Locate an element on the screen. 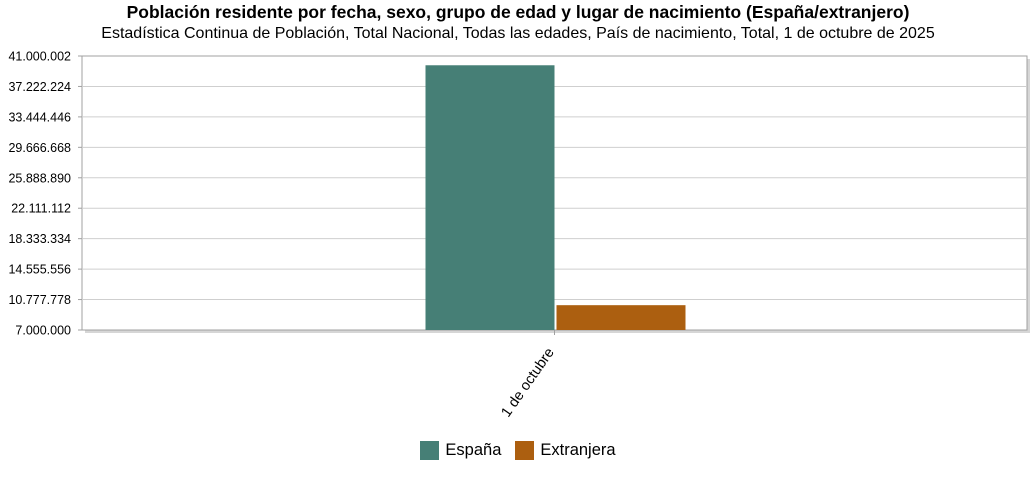 This screenshot has width=1036, height=481. bars is located at coordinates (555, 197).